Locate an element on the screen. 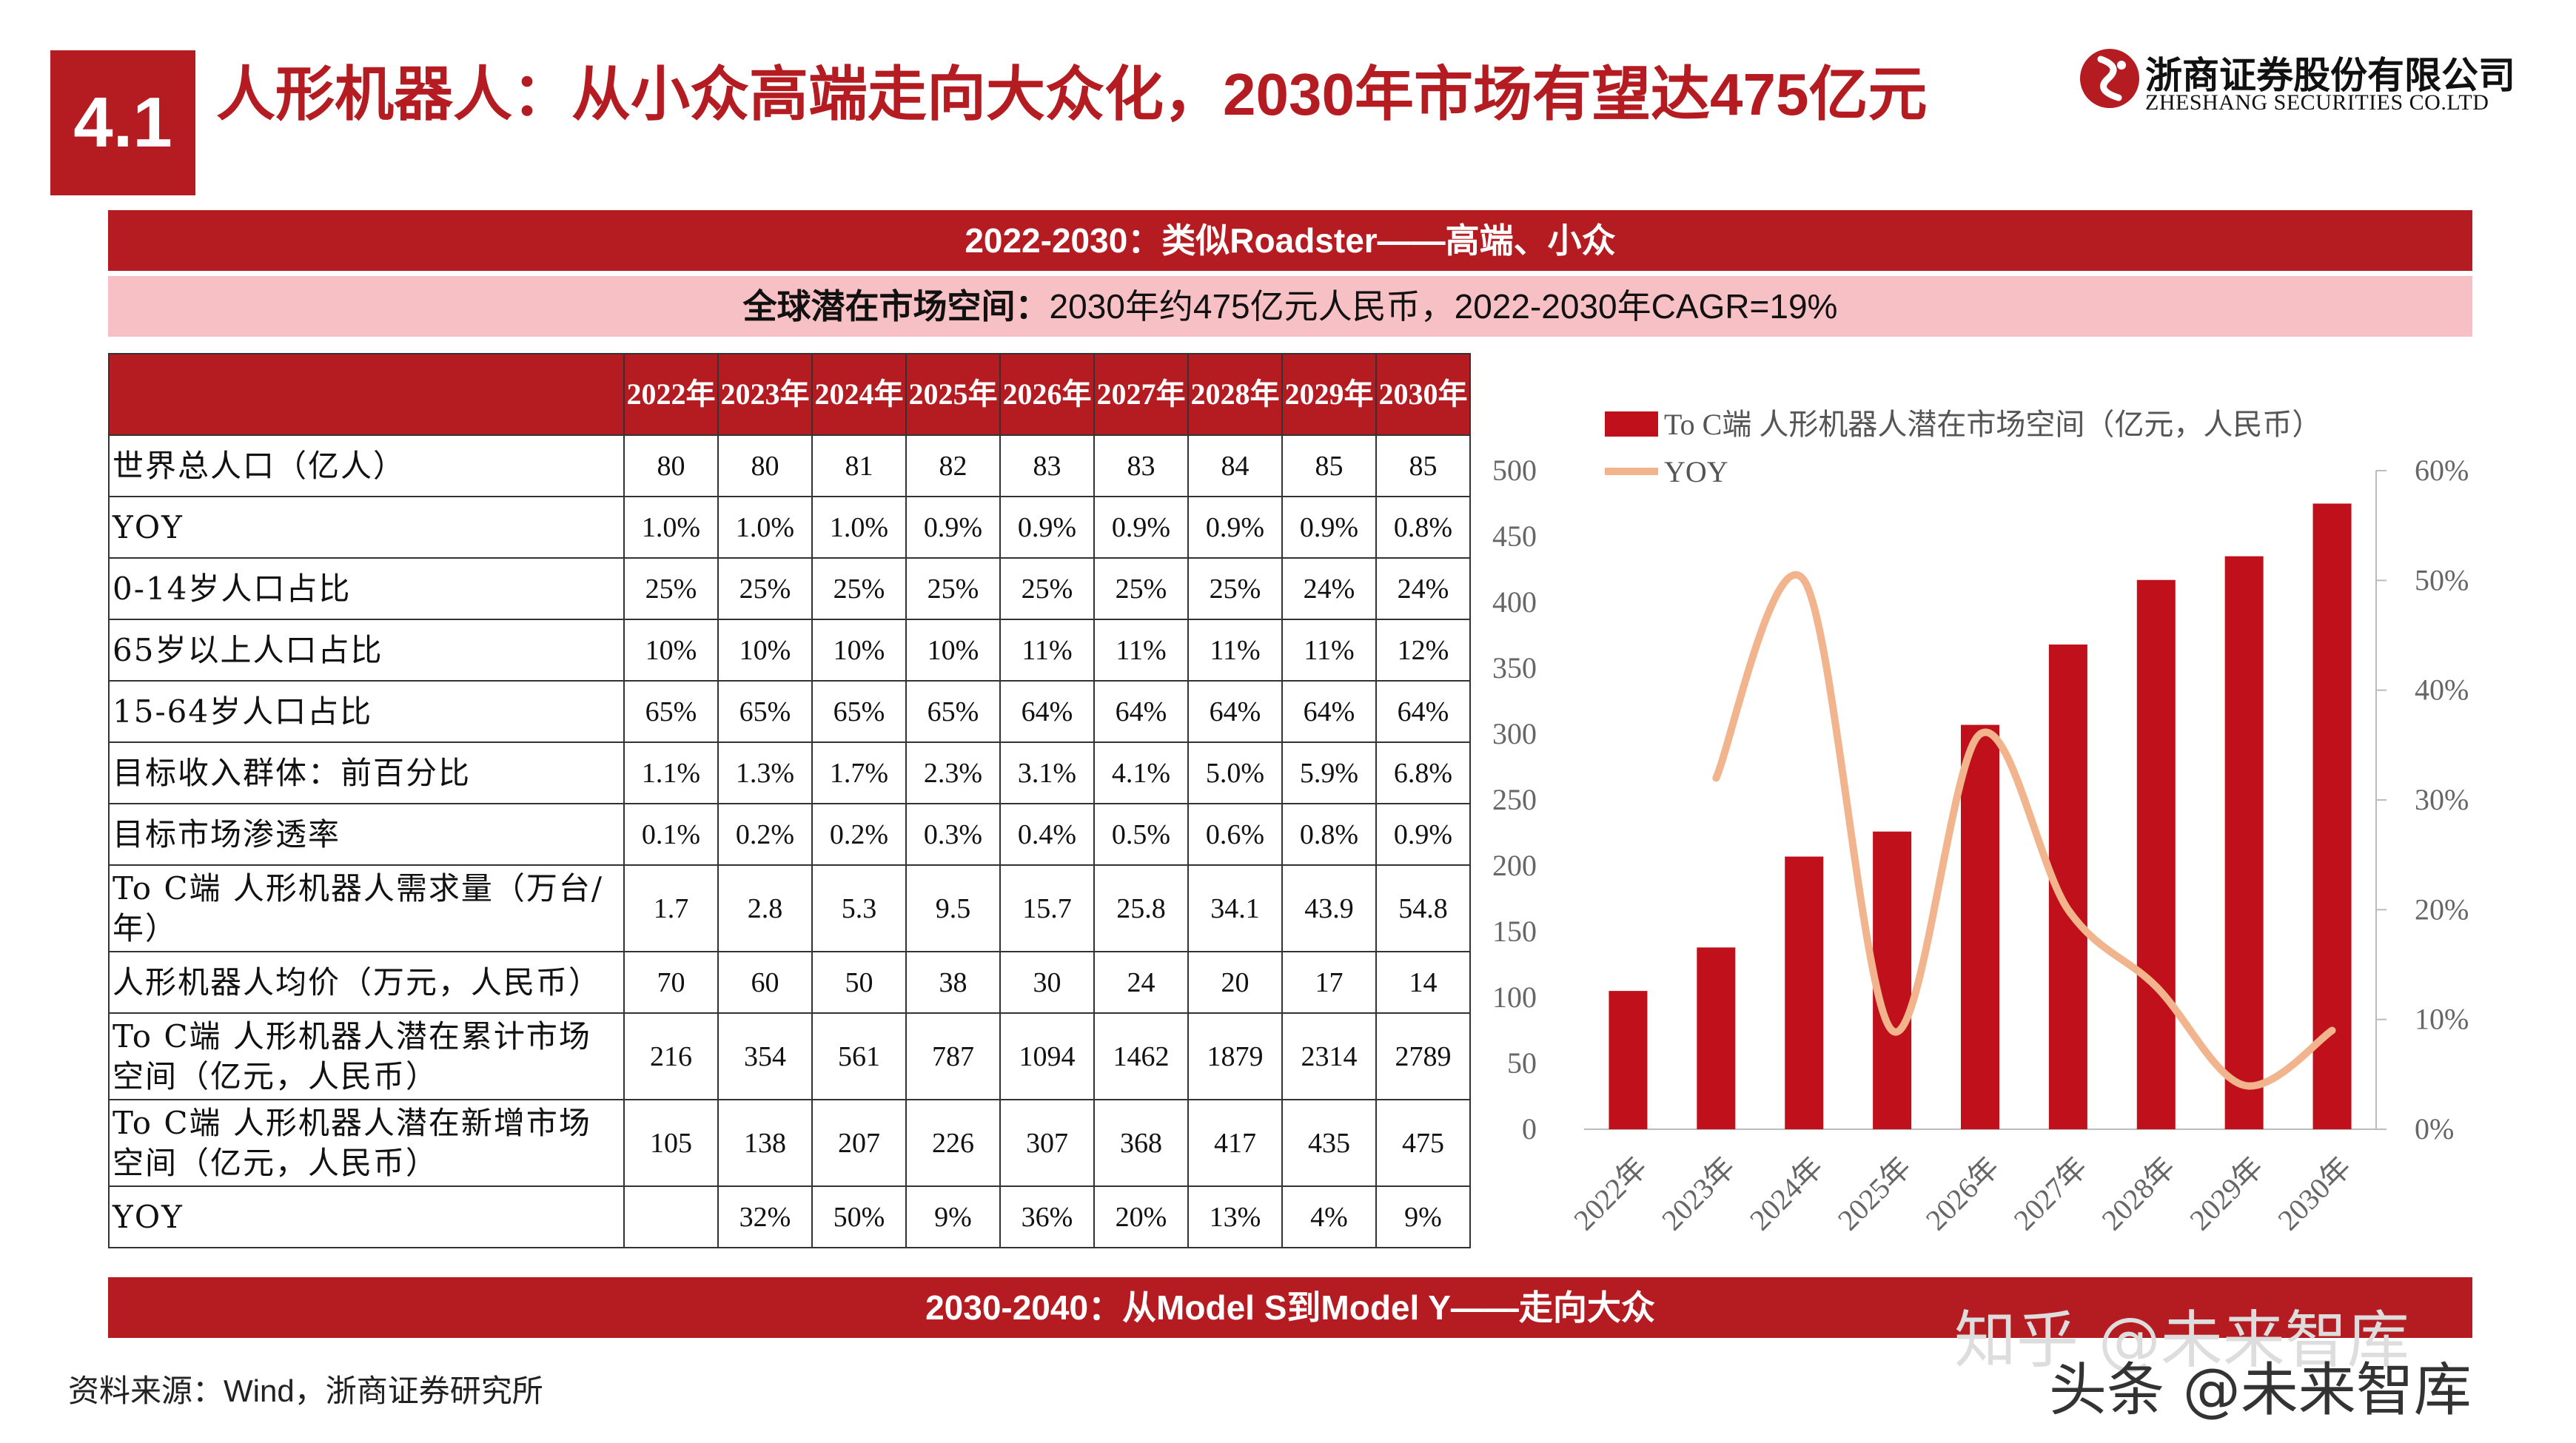 This screenshot has height=1443, width=2576. table-cell: 226 is located at coordinates (953, 1143).